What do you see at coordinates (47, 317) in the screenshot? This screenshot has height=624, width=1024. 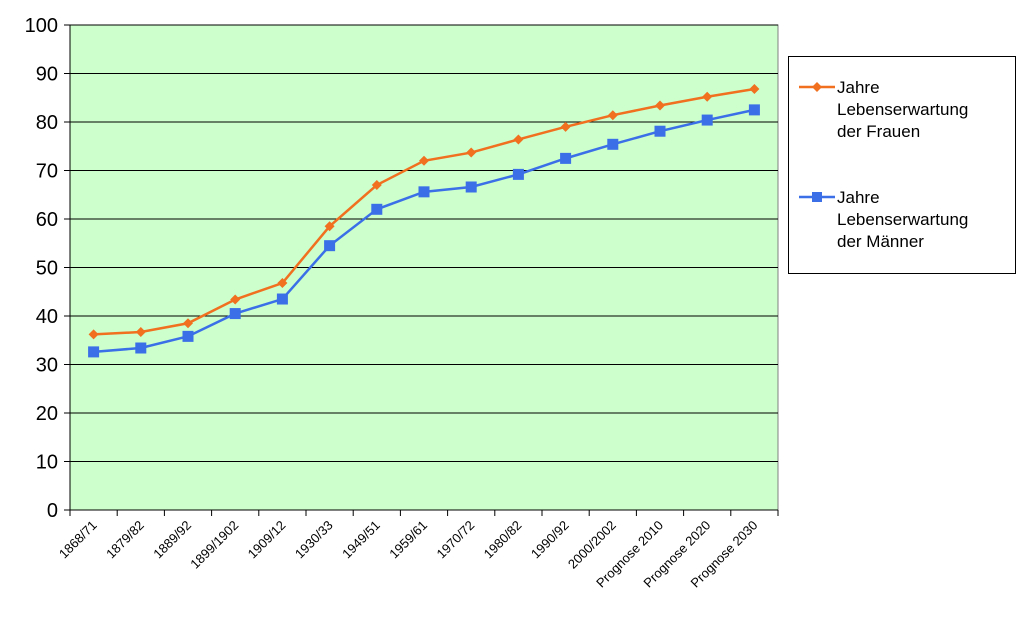 I see `y-tick-label: 40` at bounding box center [47, 317].